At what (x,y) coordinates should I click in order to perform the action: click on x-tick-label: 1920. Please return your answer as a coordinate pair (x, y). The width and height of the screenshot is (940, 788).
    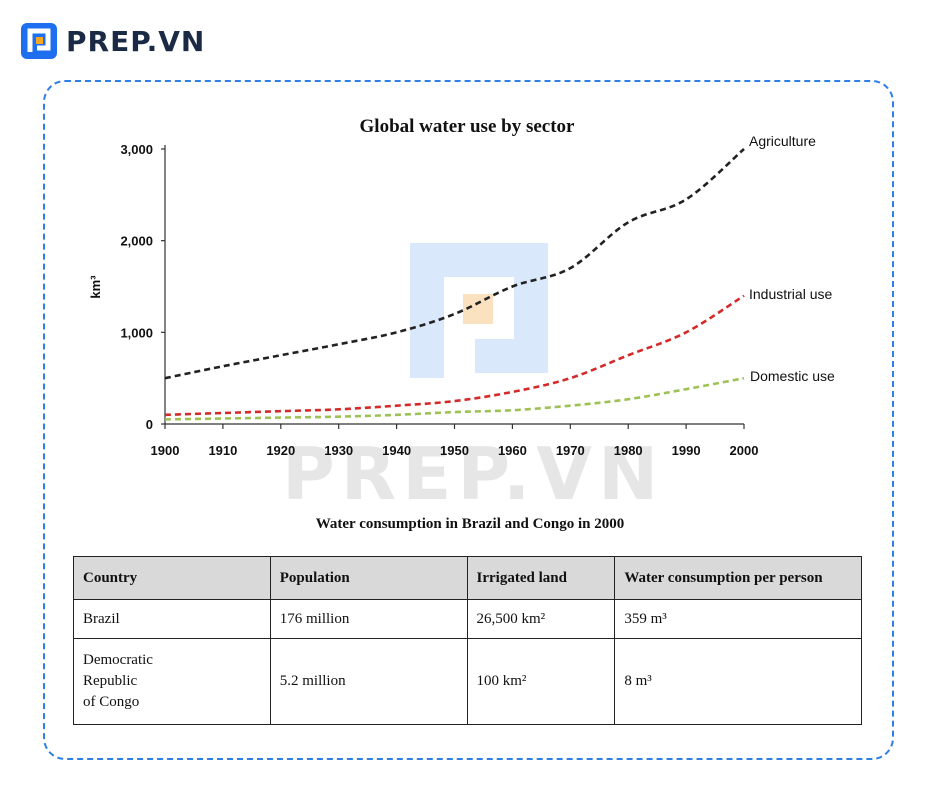
    Looking at the image, I should click on (280, 450).